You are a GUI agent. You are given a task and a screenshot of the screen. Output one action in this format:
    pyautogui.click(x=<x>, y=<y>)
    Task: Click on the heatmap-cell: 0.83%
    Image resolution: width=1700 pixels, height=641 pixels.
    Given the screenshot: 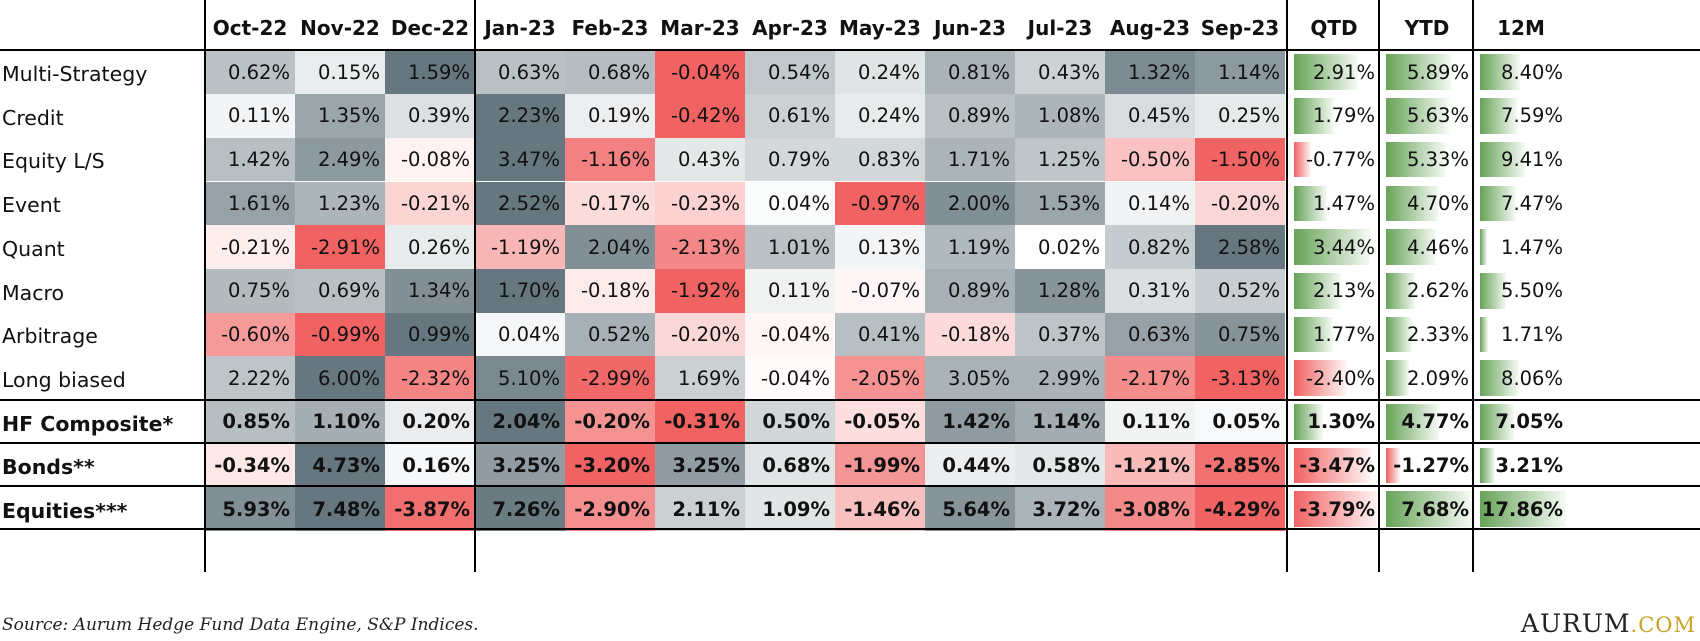 What is the action you would take?
    pyautogui.click(x=880, y=159)
    